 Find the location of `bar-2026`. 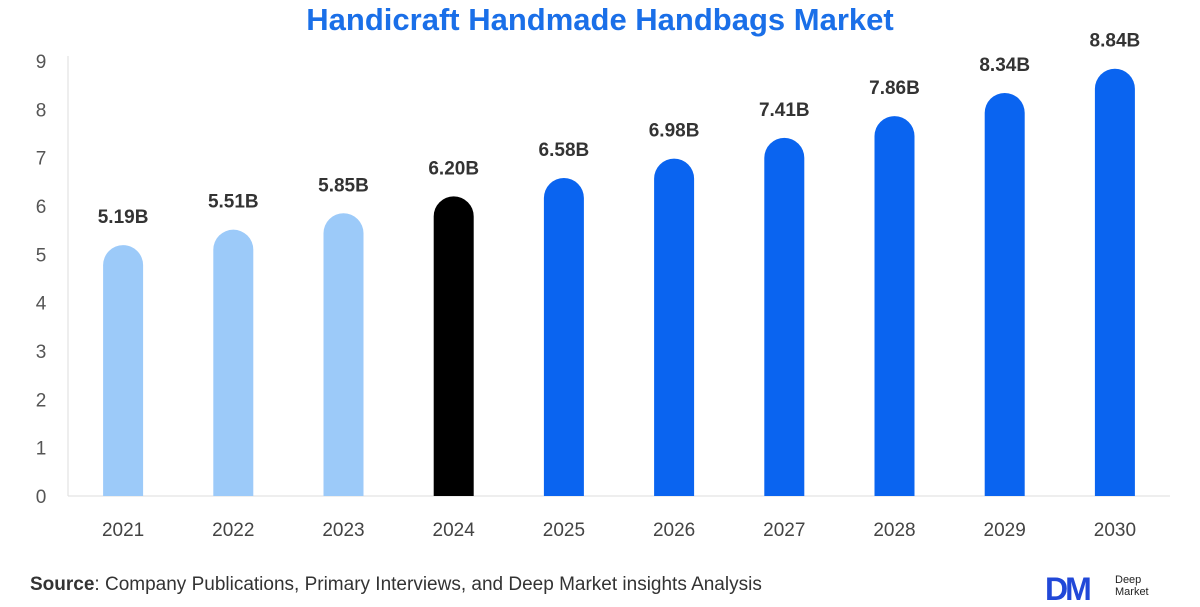

bar-2026 is located at coordinates (674, 327).